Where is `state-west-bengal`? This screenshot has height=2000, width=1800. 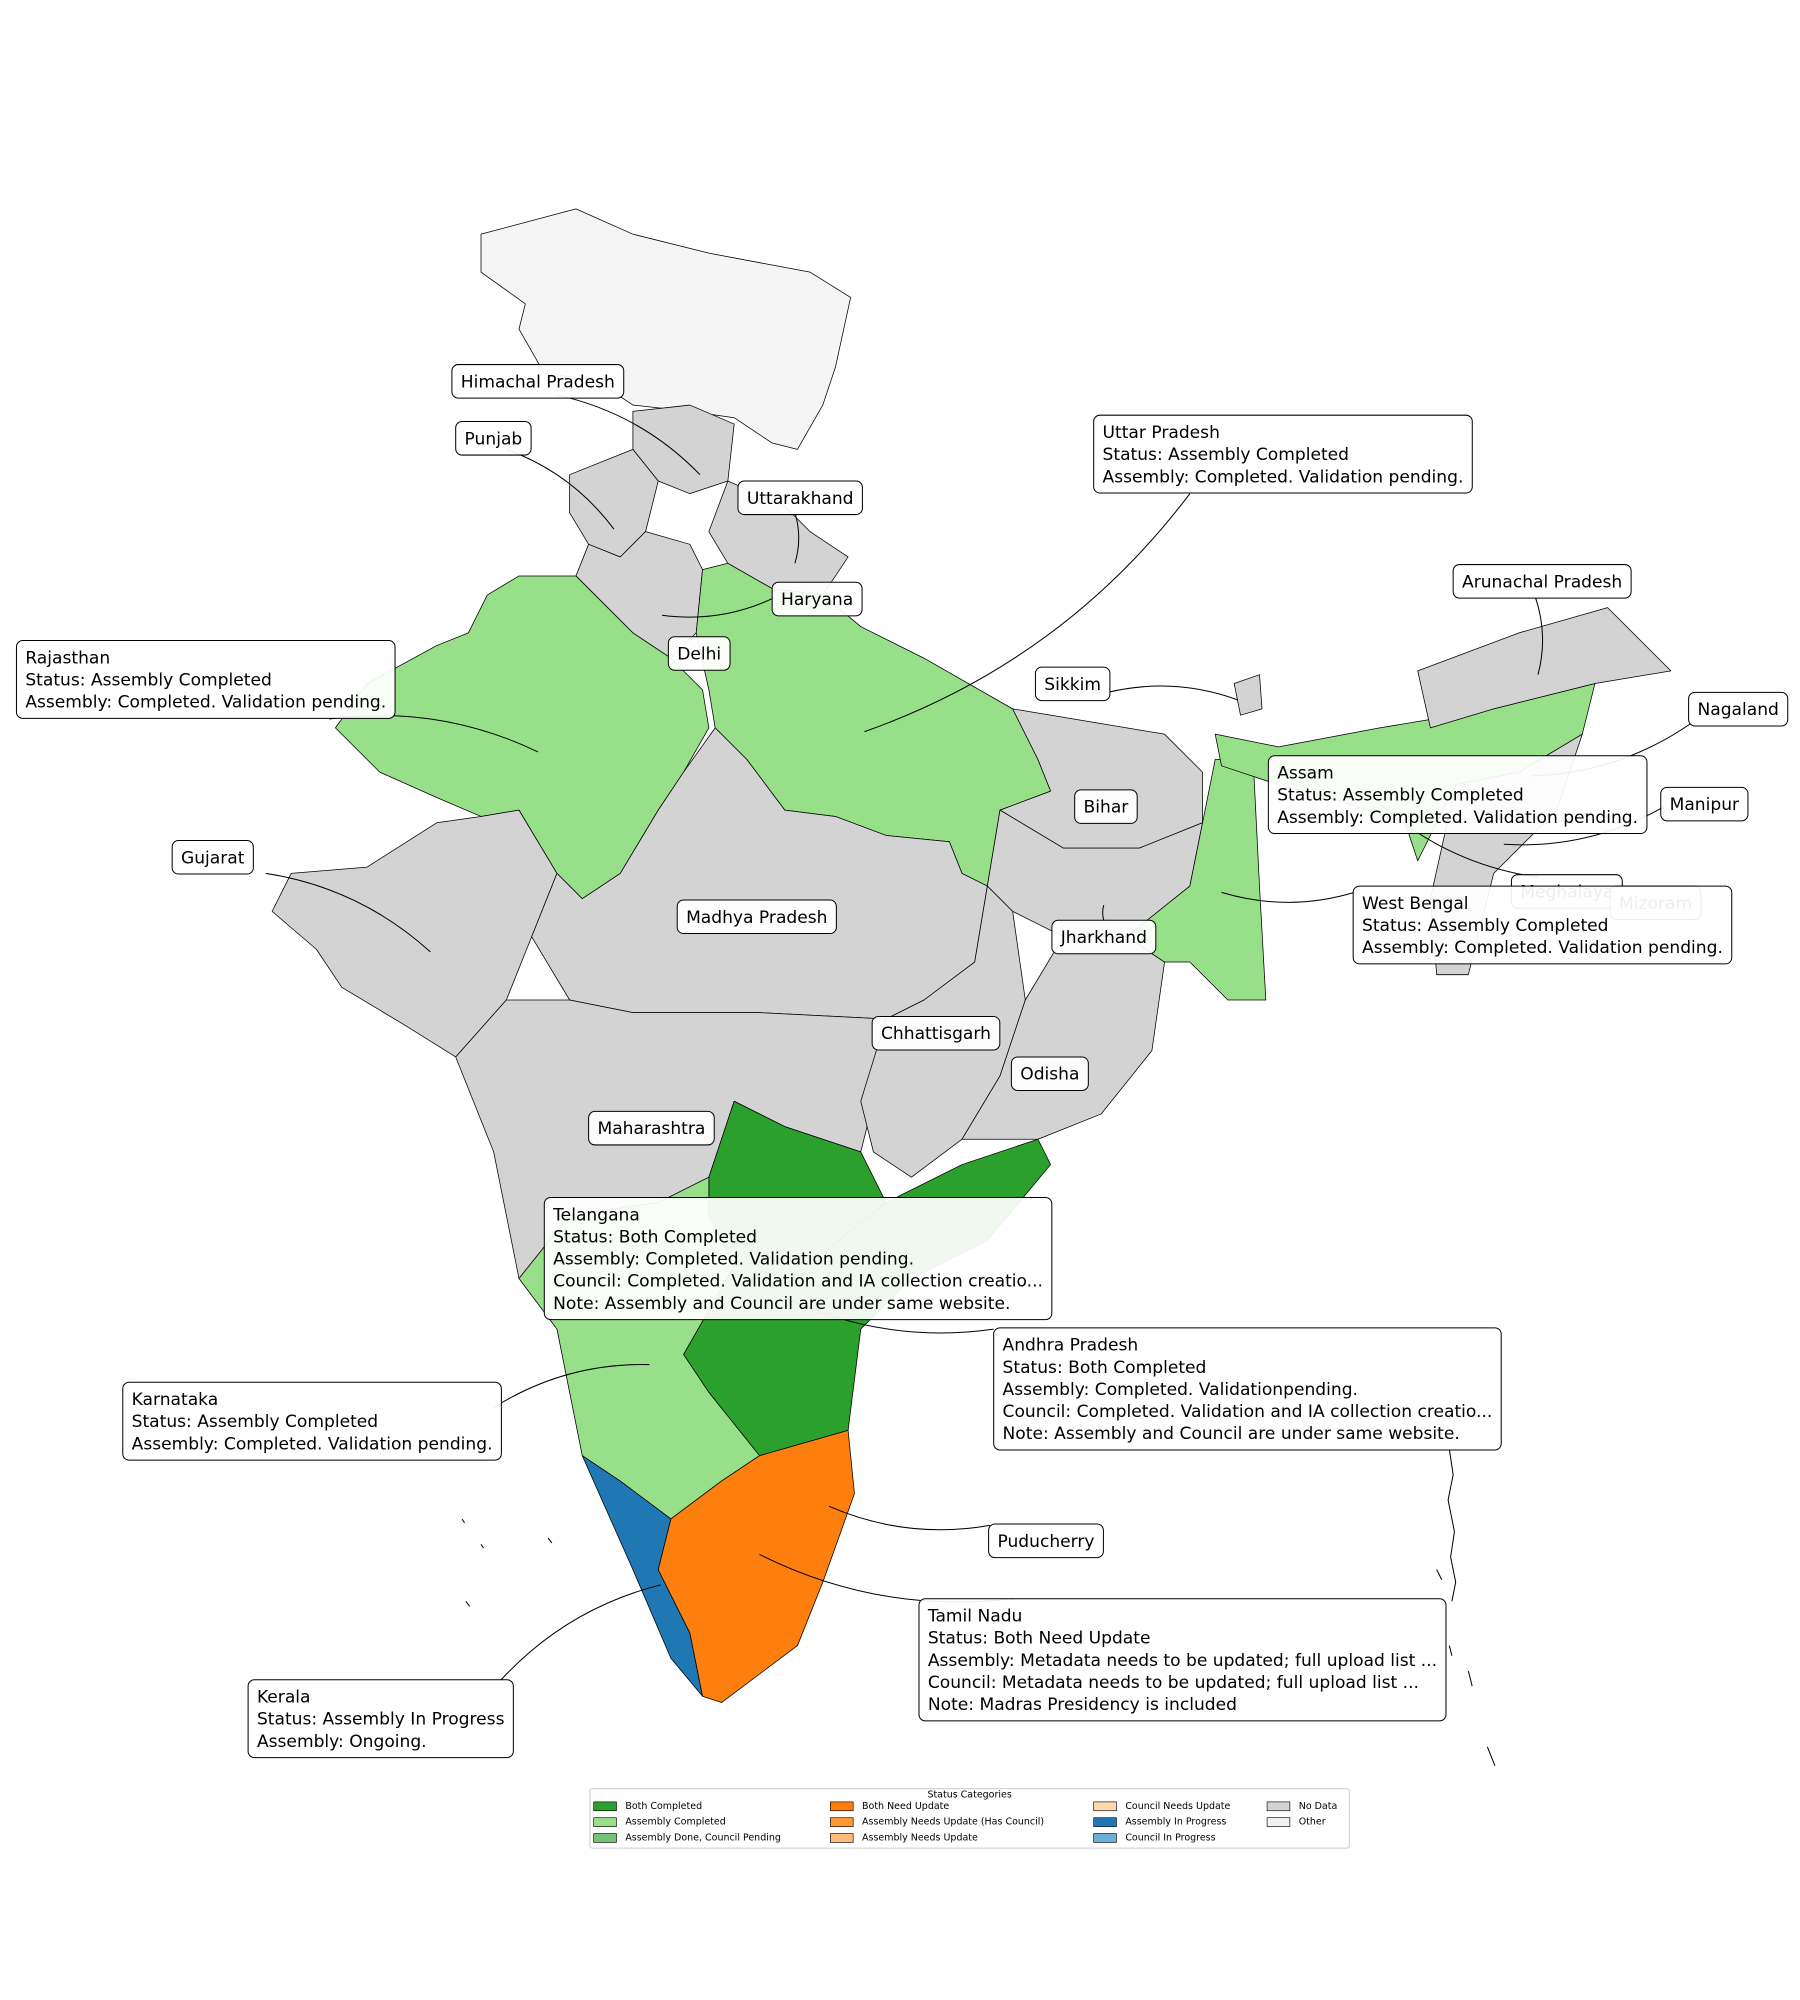 state-west-bengal is located at coordinates (1196, 880).